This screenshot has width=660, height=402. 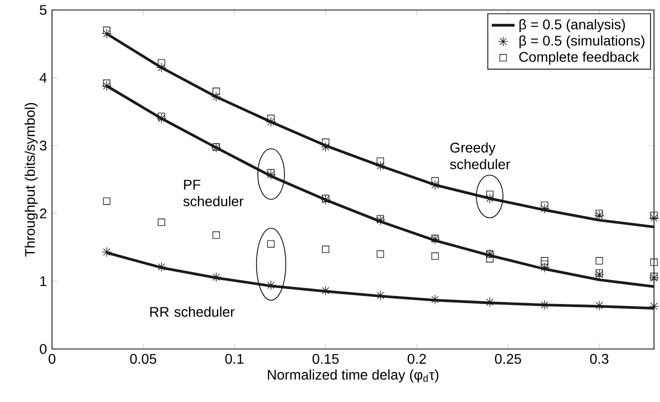 I want to click on x-tick-label: 0.3, so click(x=599, y=359).